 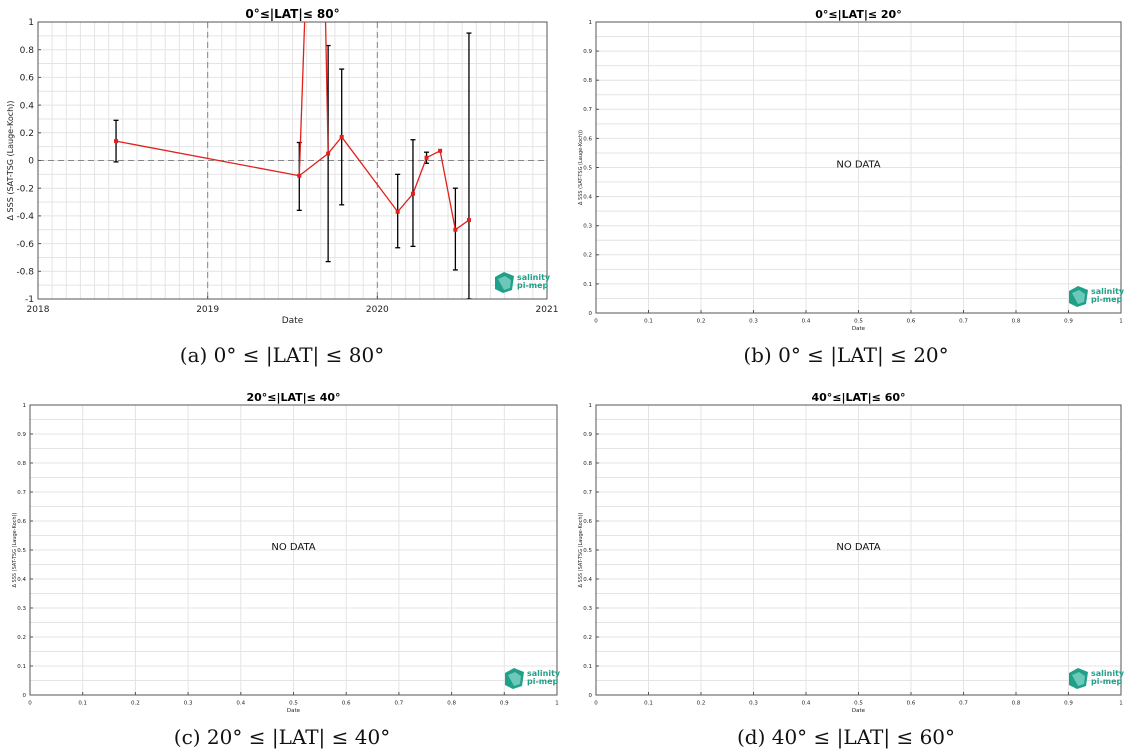 What do you see at coordinates (858, 397) in the screenshot?
I see `chart-title: 40°≤|LAT|≤ 60°` at bounding box center [858, 397].